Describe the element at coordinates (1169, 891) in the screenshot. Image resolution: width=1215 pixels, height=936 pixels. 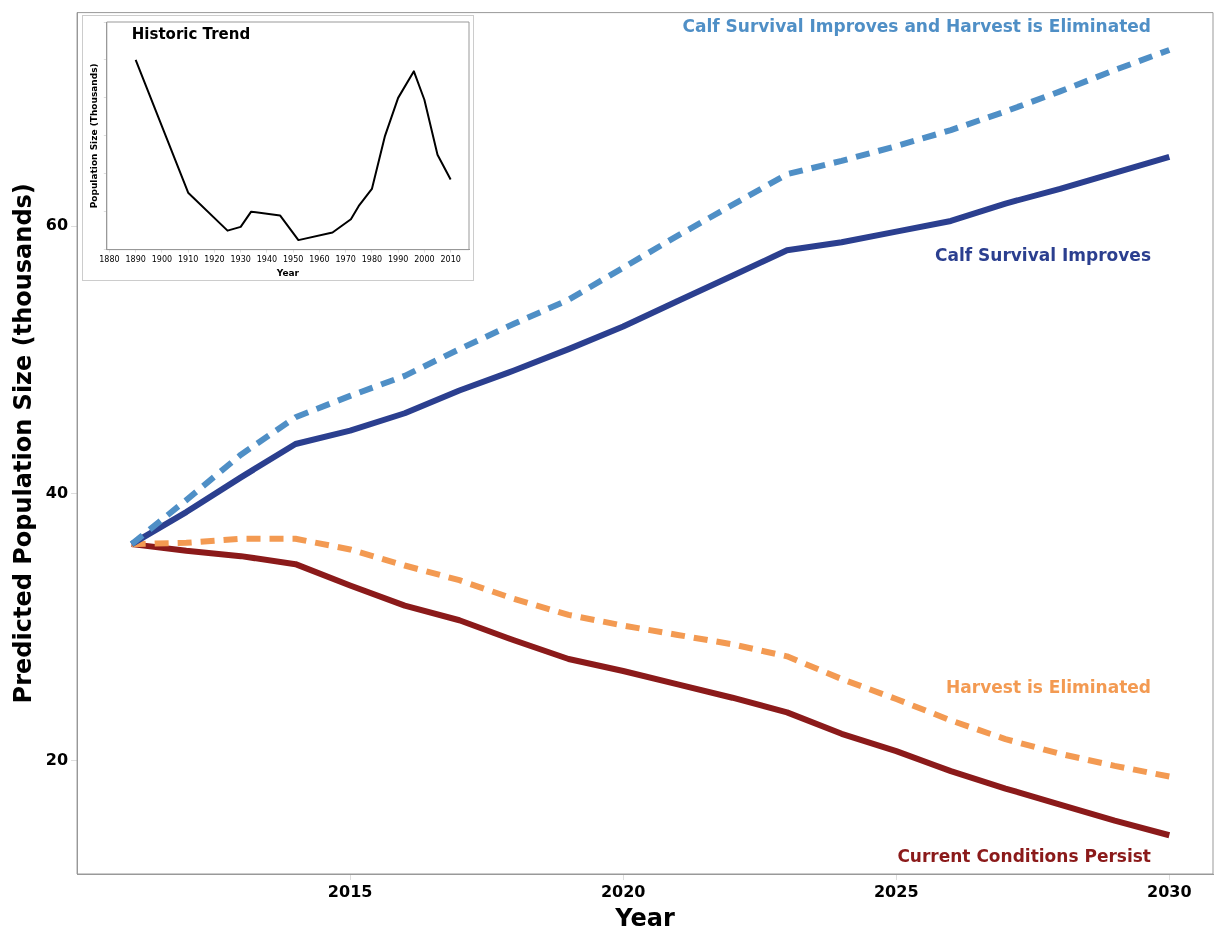
I see `x-tick-label: 2030` at that location.